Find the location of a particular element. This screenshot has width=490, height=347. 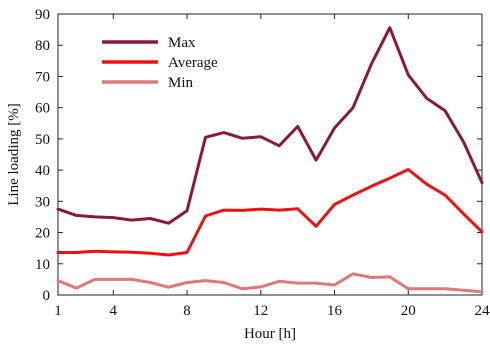

x-tick-label: 24 is located at coordinates (482, 311).